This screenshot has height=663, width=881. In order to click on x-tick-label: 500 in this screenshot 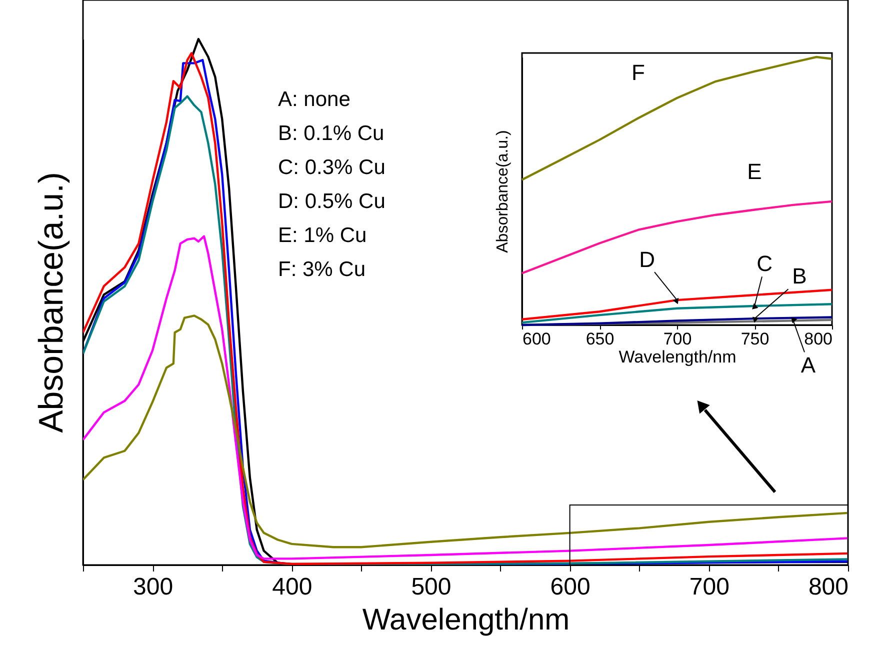, I will do `click(431, 587)`.